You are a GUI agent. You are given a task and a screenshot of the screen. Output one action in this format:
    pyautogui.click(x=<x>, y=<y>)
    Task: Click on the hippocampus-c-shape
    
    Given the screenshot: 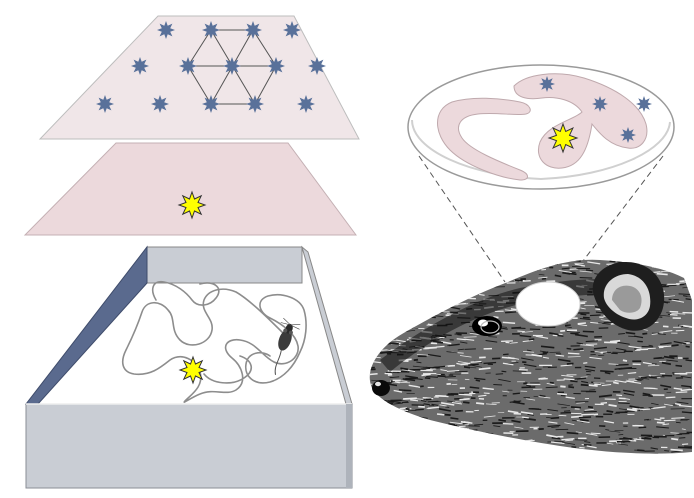 What is the action you would take?
    pyautogui.click(x=484, y=139)
    